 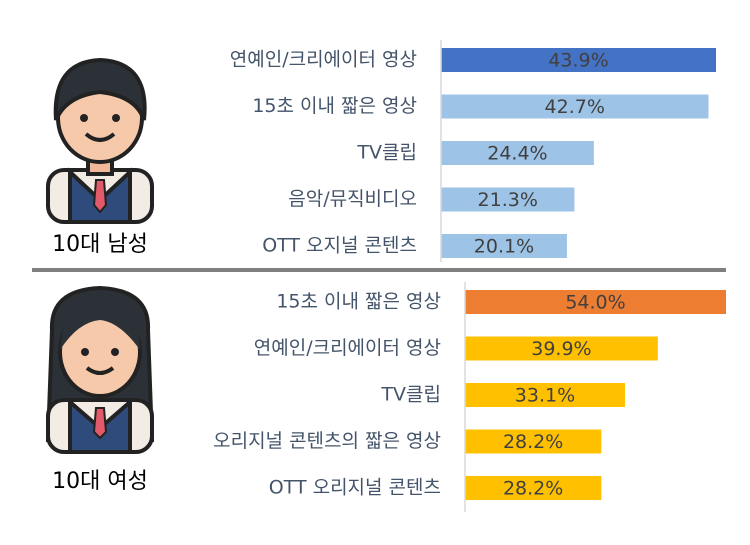 I want to click on group-label: 10대 여성, so click(x=100, y=481).